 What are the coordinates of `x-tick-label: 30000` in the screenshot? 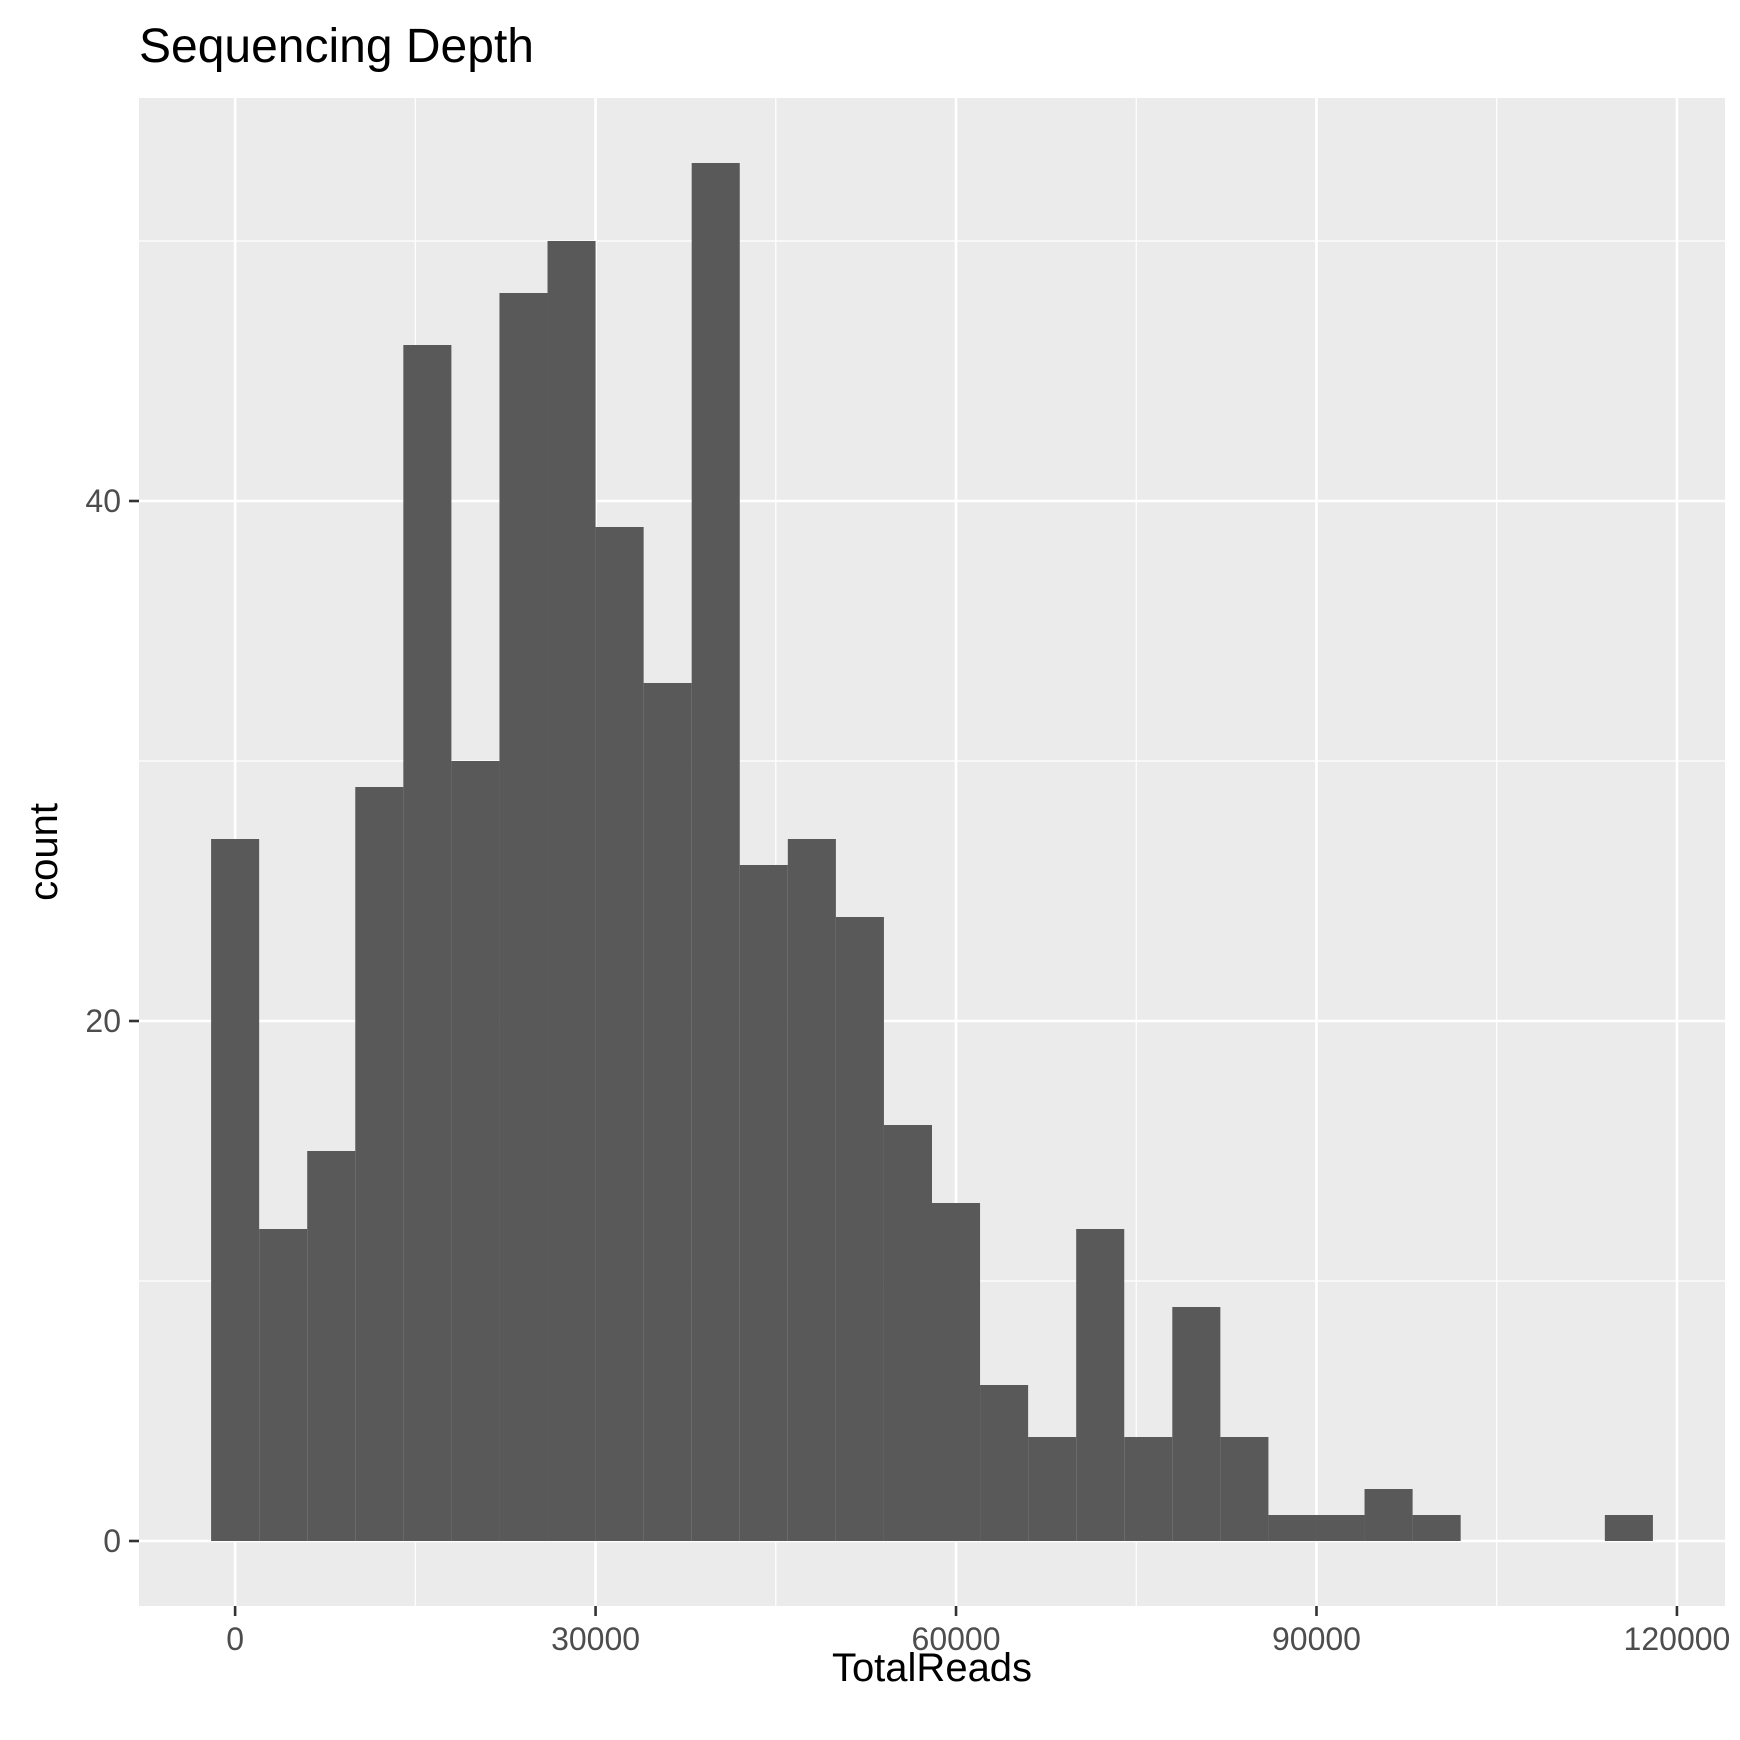 It's located at (595, 1639).